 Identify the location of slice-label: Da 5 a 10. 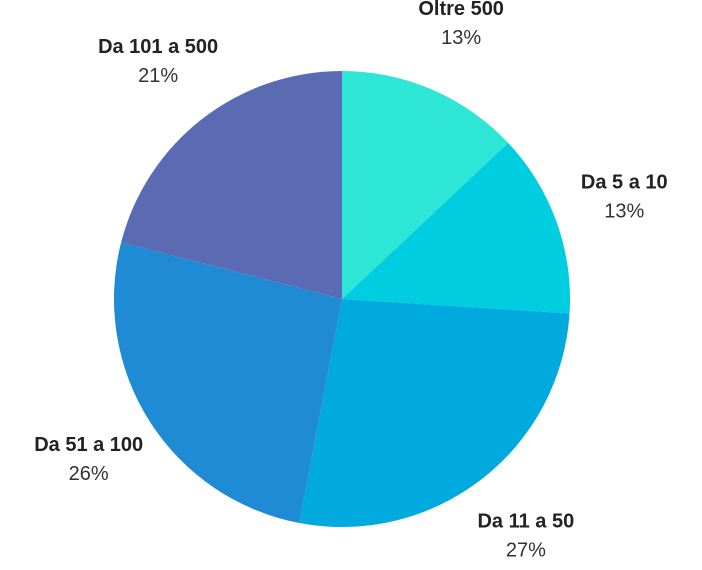
(624, 183).